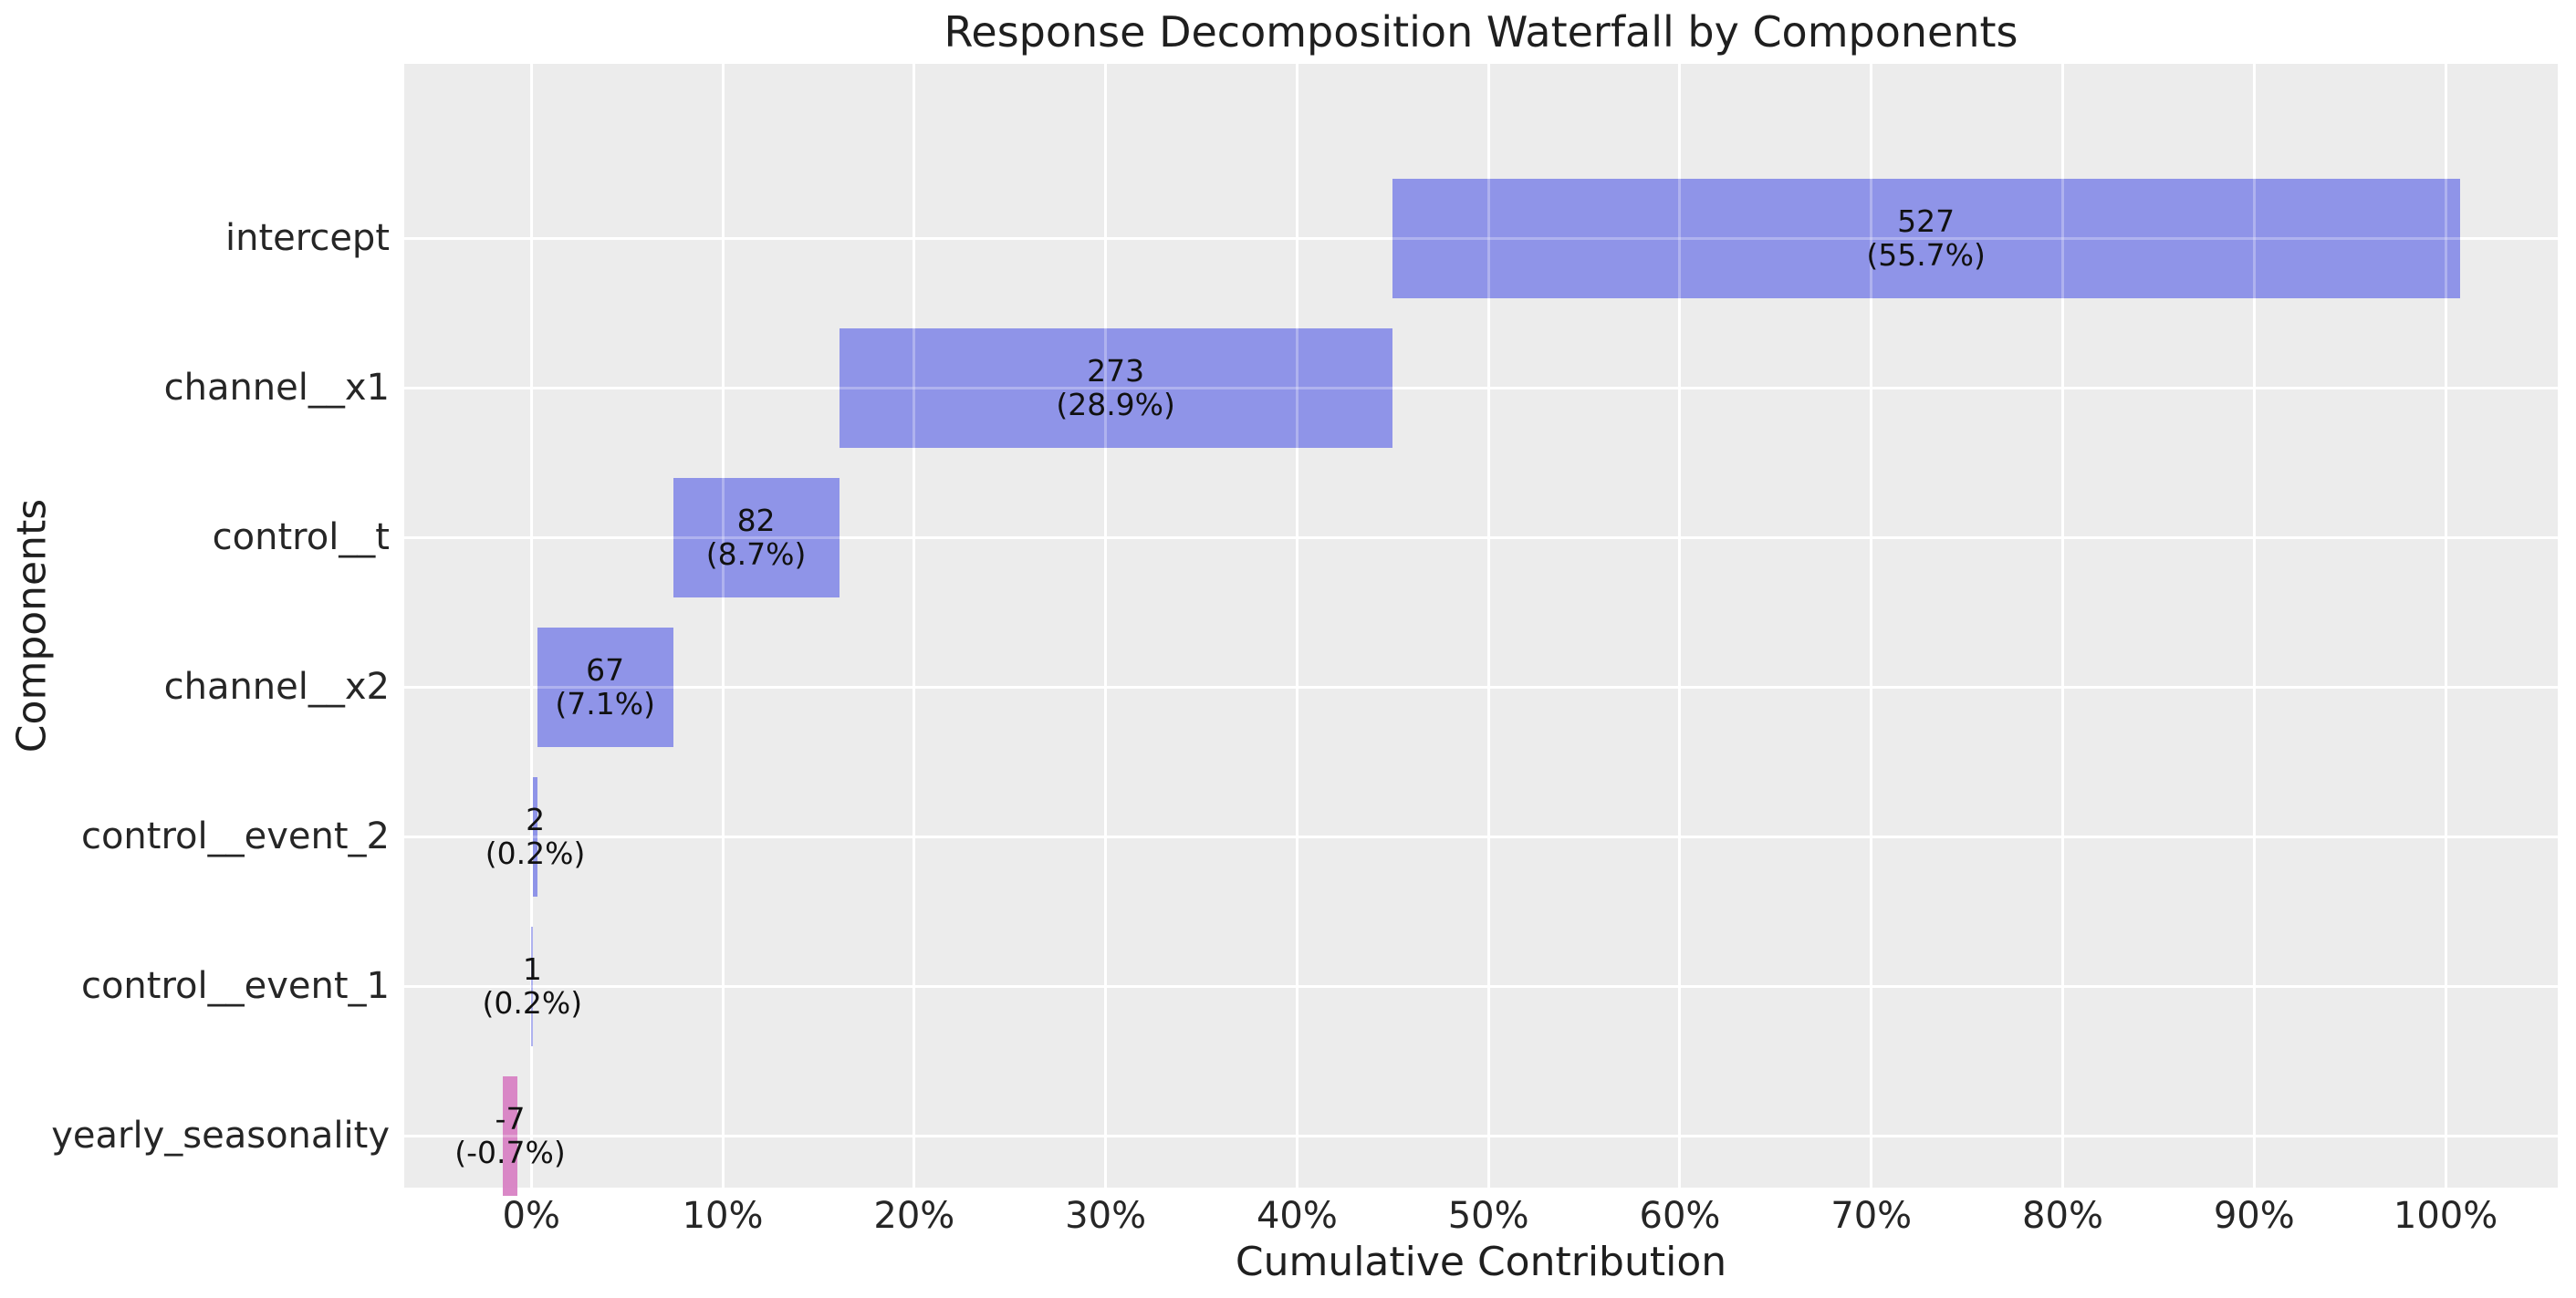 Image resolution: width=2576 pixels, height=1298 pixels. What do you see at coordinates (276, 388) in the screenshot?
I see `y-tick-label: channel__x1` at bounding box center [276, 388].